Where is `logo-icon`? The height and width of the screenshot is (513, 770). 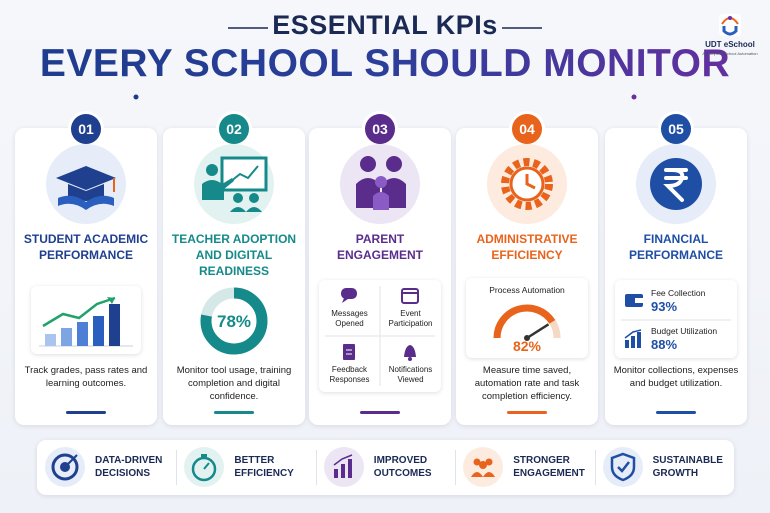 logo-icon is located at coordinates (730, 25).